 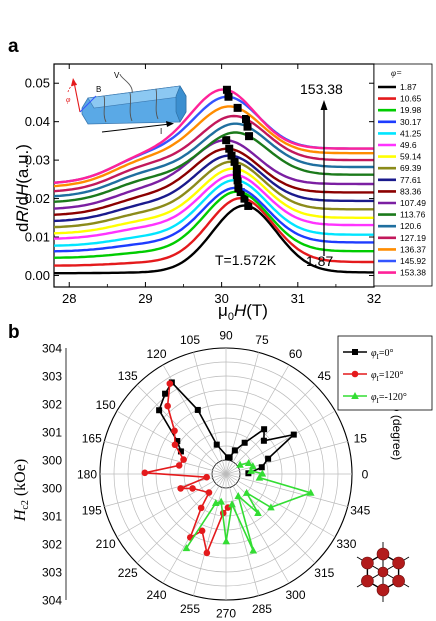 What do you see at coordinates (37, 237) in the screenshot?
I see `y-tick-label: 0.01` at bounding box center [37, 237].